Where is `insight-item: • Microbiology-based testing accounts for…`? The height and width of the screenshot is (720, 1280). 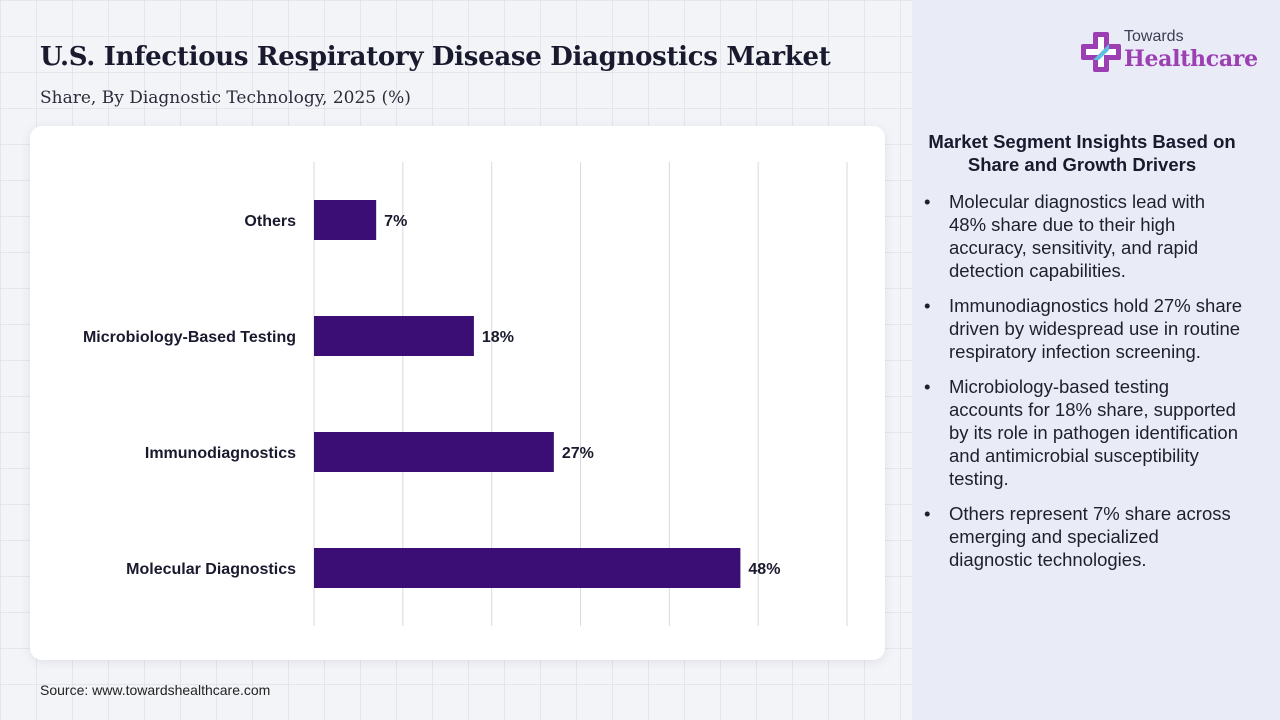 insight-item: • Microbiology-based testing accounts for… is located at coordinates (1084, 432).